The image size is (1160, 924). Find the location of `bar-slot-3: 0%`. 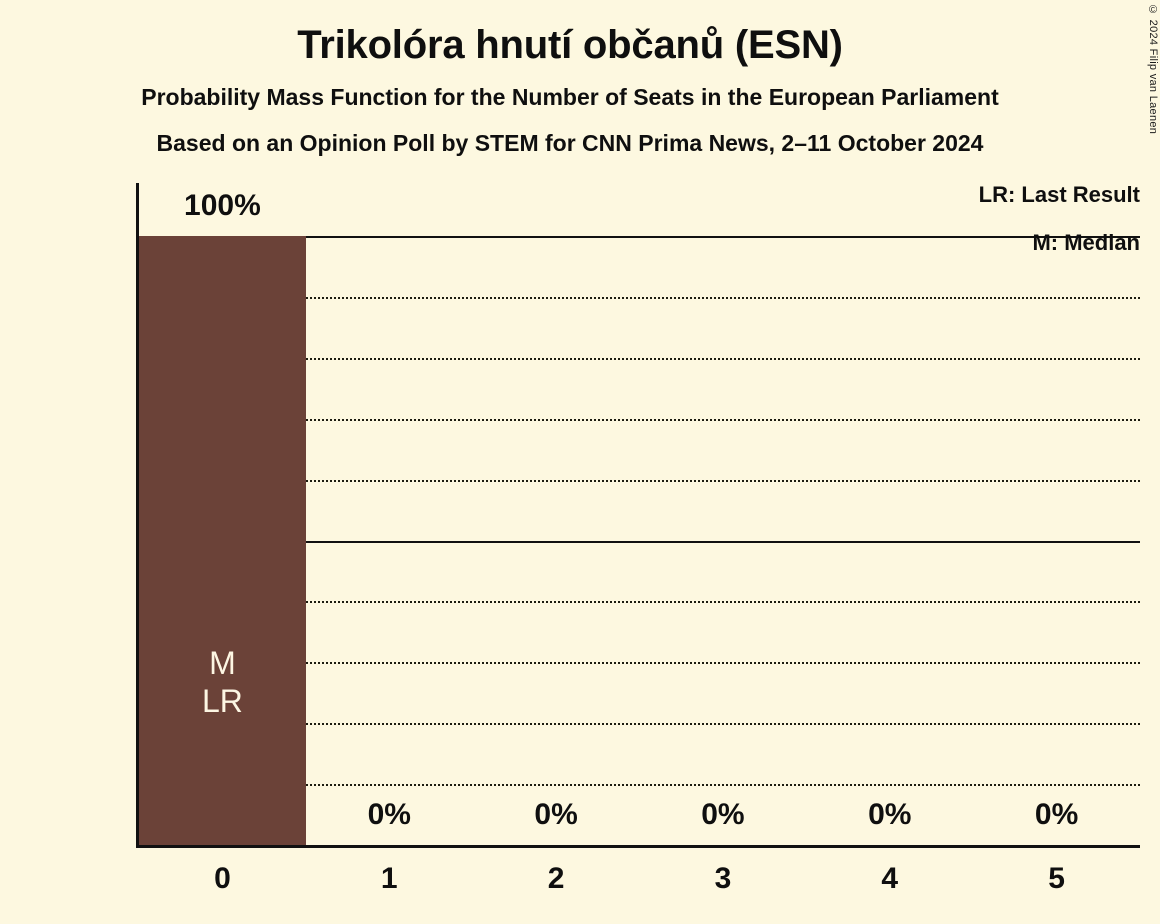

bar-slot-3: 0% is located at coordinates (723, 514).